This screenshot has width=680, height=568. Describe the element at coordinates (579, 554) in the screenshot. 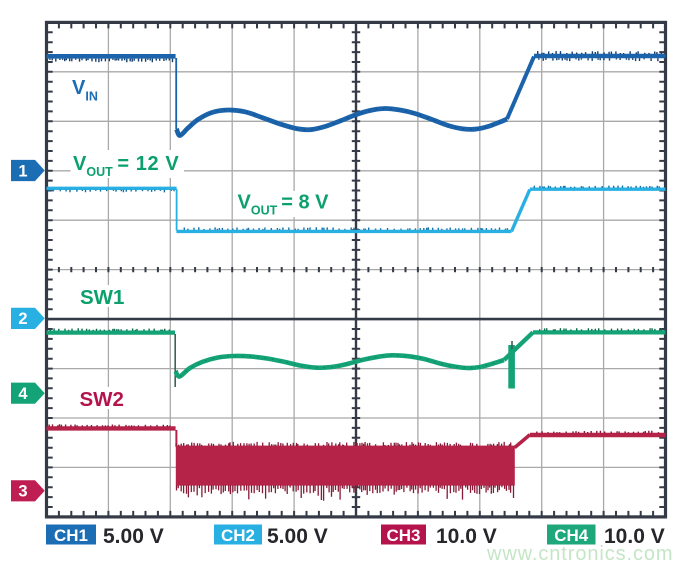

I see `svg-text: www.cntronics.com` at that location.